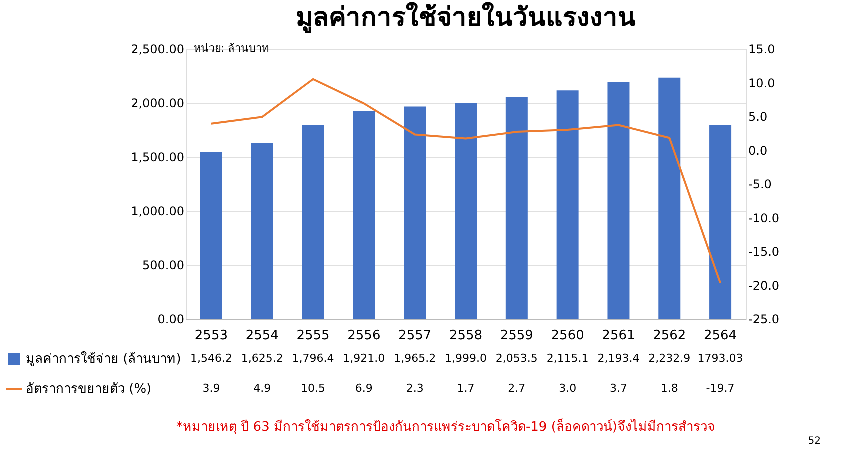 The width and height of the screenshot is (844, 471). I want to click on y-tick-label: 500.00, so click(163, 265).